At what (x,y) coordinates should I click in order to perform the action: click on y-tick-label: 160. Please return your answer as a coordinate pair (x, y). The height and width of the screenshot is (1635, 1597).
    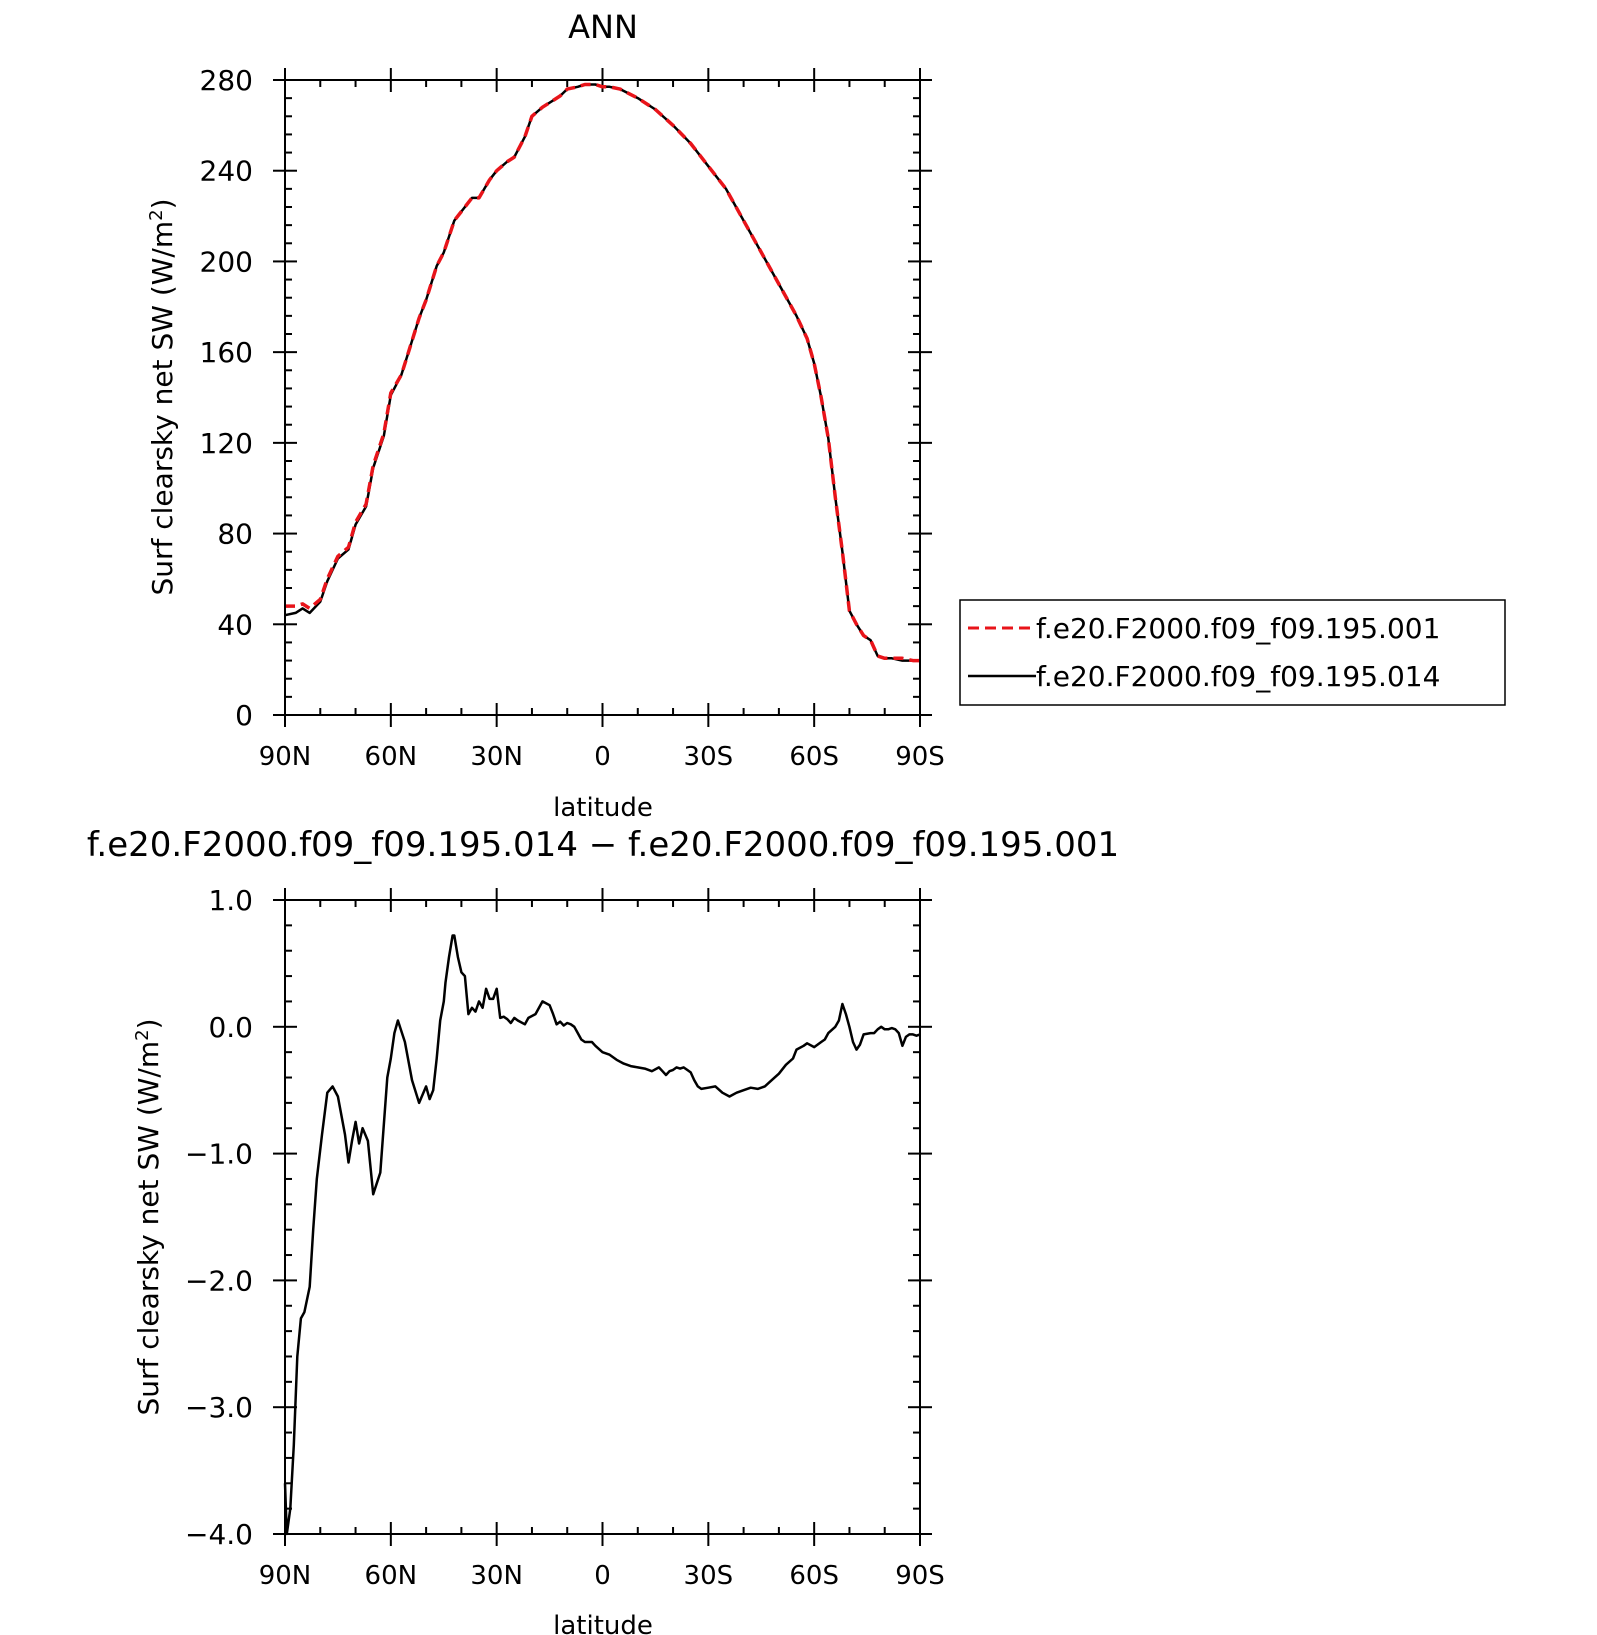
    Looking at the image, I should click on (226, 352).